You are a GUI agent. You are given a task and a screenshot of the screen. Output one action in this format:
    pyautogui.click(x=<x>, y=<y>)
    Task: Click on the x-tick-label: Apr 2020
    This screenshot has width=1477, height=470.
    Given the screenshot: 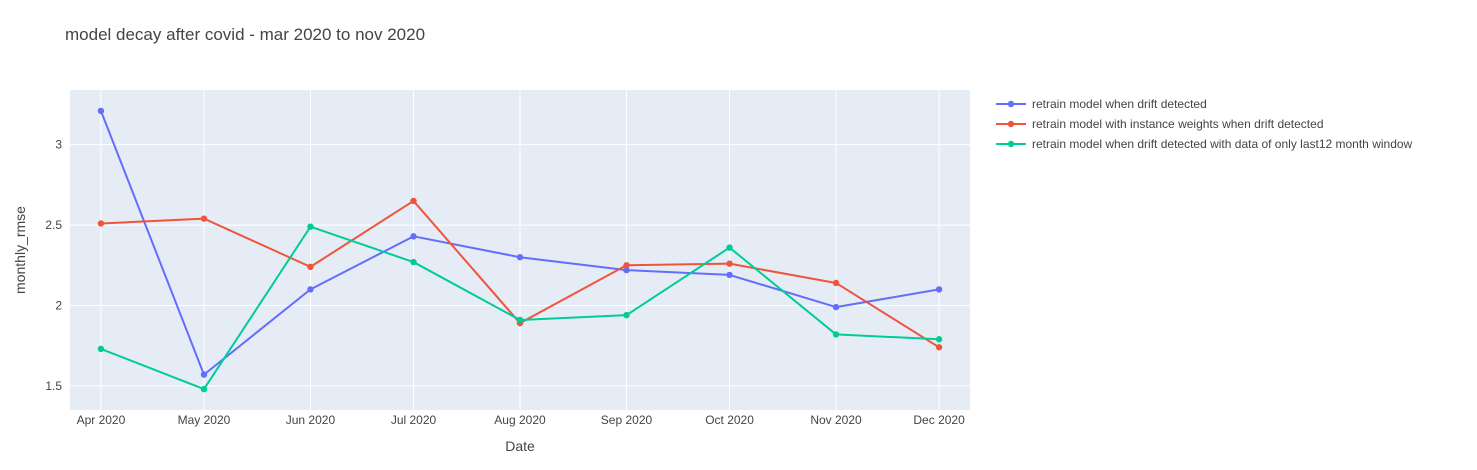 What is the action you would take?
    pyautogui.click(x=101, y=420)
    